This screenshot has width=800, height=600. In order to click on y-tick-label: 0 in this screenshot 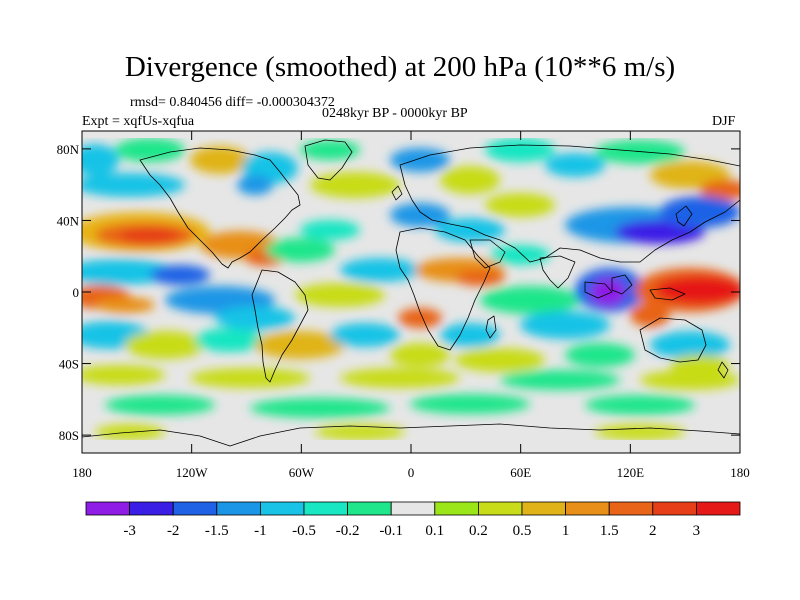, I will do `click(76, 292)`.